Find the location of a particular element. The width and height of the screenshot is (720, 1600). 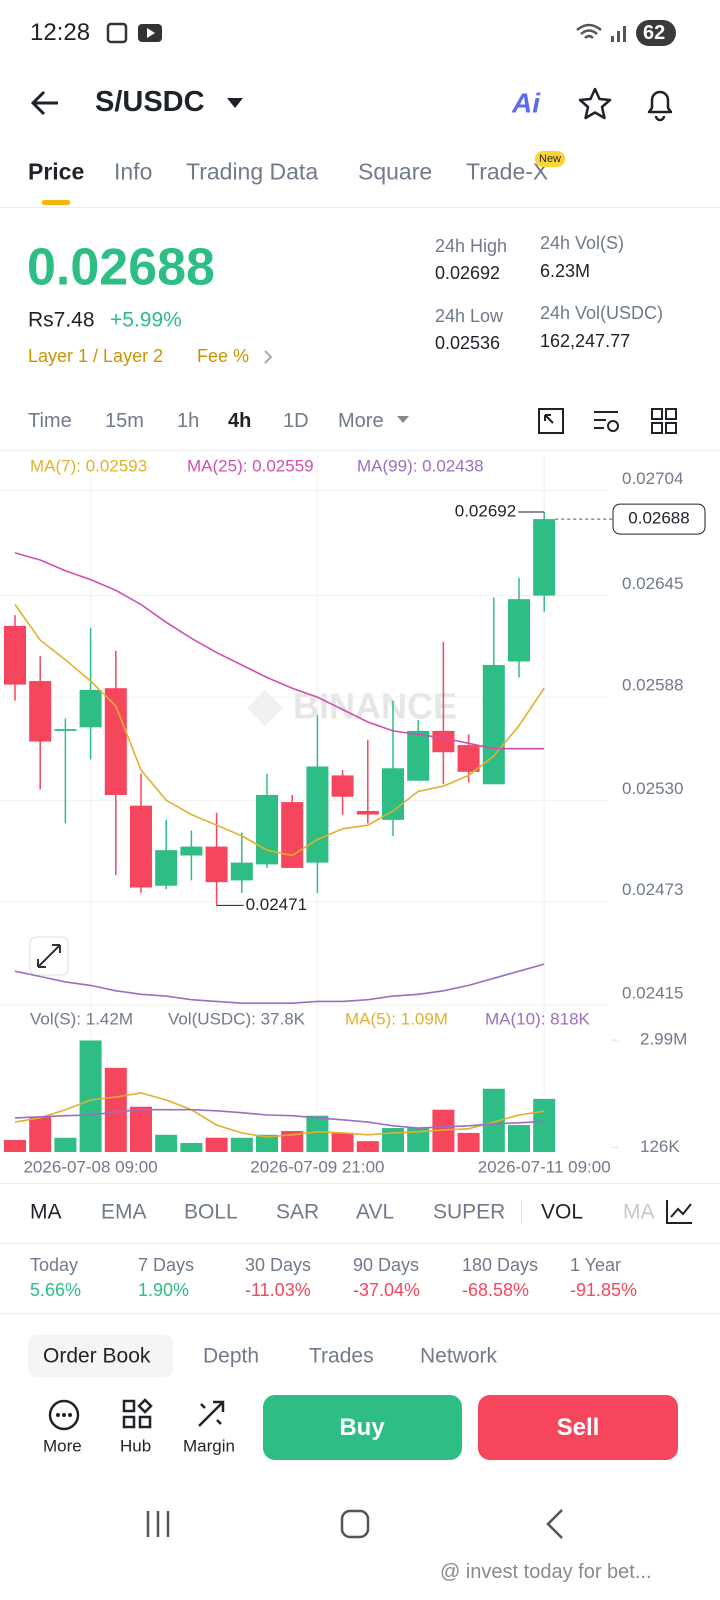

favorite-button is located at coordinates (595, 104).